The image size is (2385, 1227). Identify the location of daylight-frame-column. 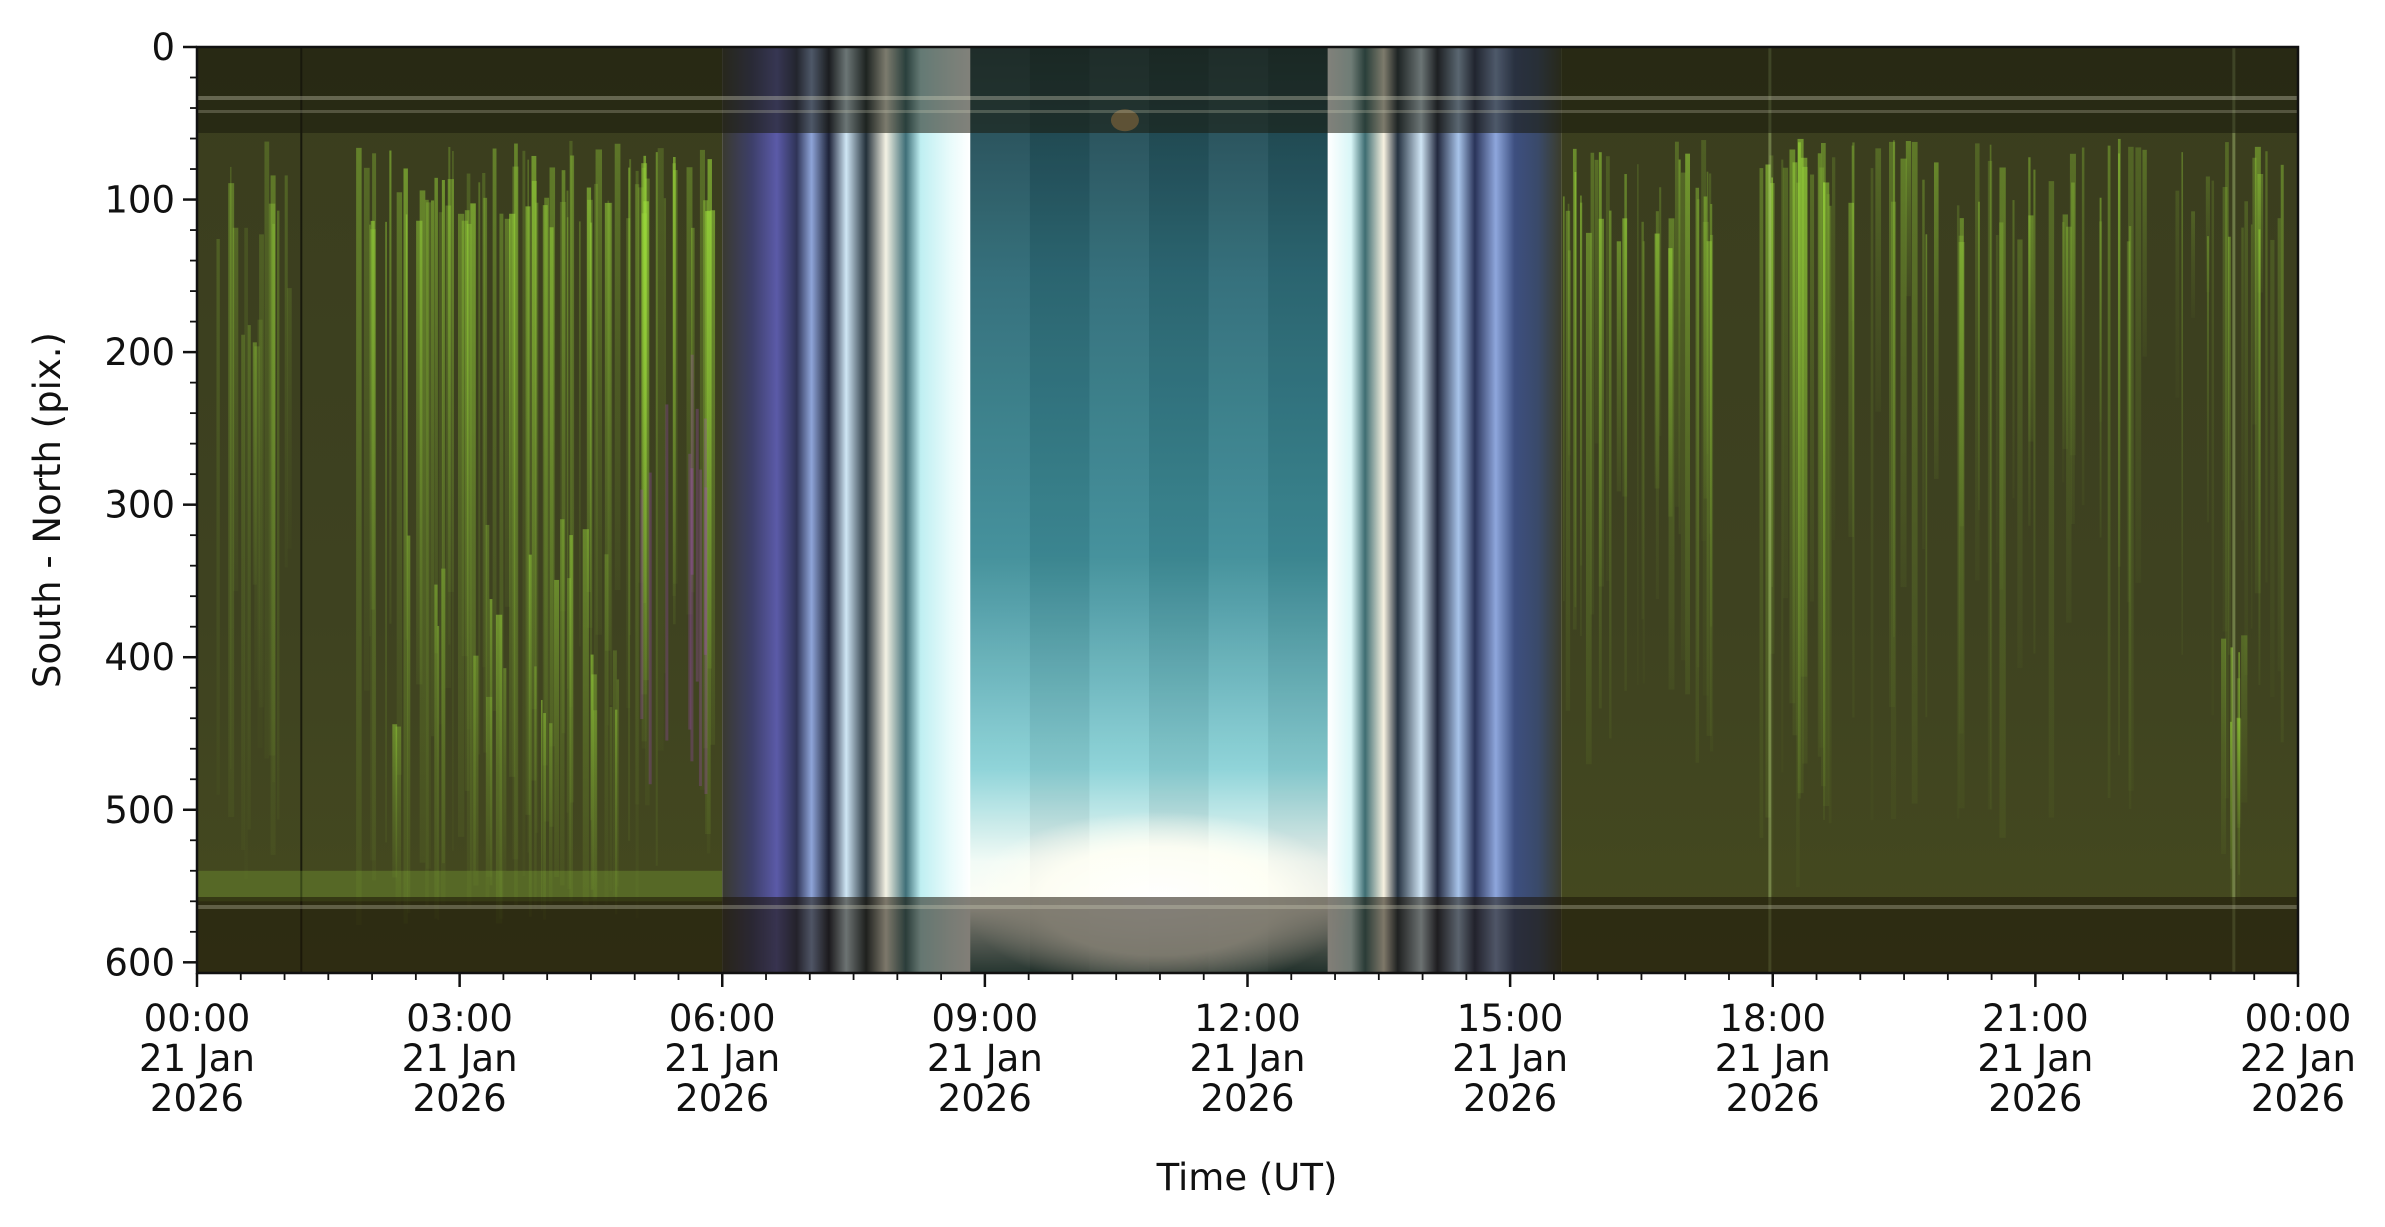
(1000, 510).